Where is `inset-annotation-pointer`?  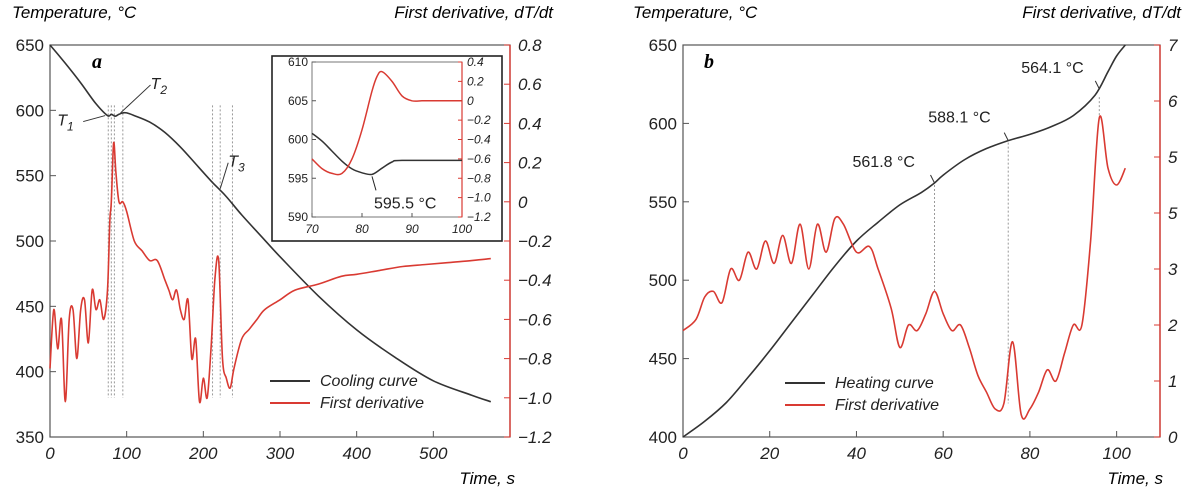
inset-annotation-pointer is located at coordinates (374, 183).